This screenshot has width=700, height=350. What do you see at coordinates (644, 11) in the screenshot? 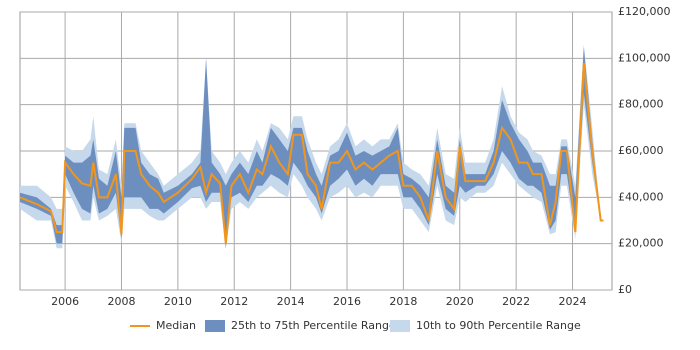
I see `y-tick-label: £120,000` at bounding box center [644, 11].